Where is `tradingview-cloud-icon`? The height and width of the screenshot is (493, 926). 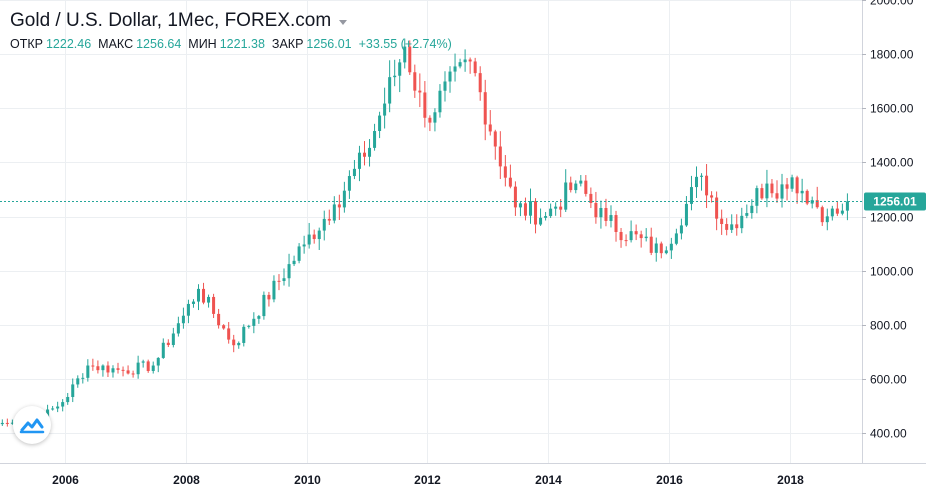 tradingview-cloud-icon is located at coordinates (32, 426).